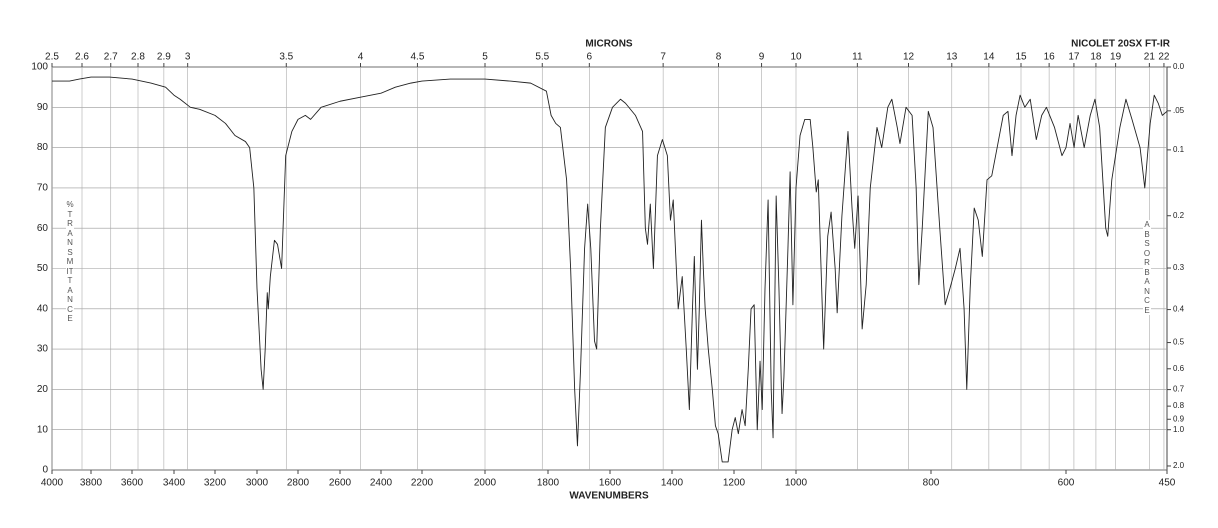 The image size is (1218, 528). What do you see at coordinates (215, 483) in the screenshot?
I see `x-tick-label: 3200` at bounding box center [215, 483].